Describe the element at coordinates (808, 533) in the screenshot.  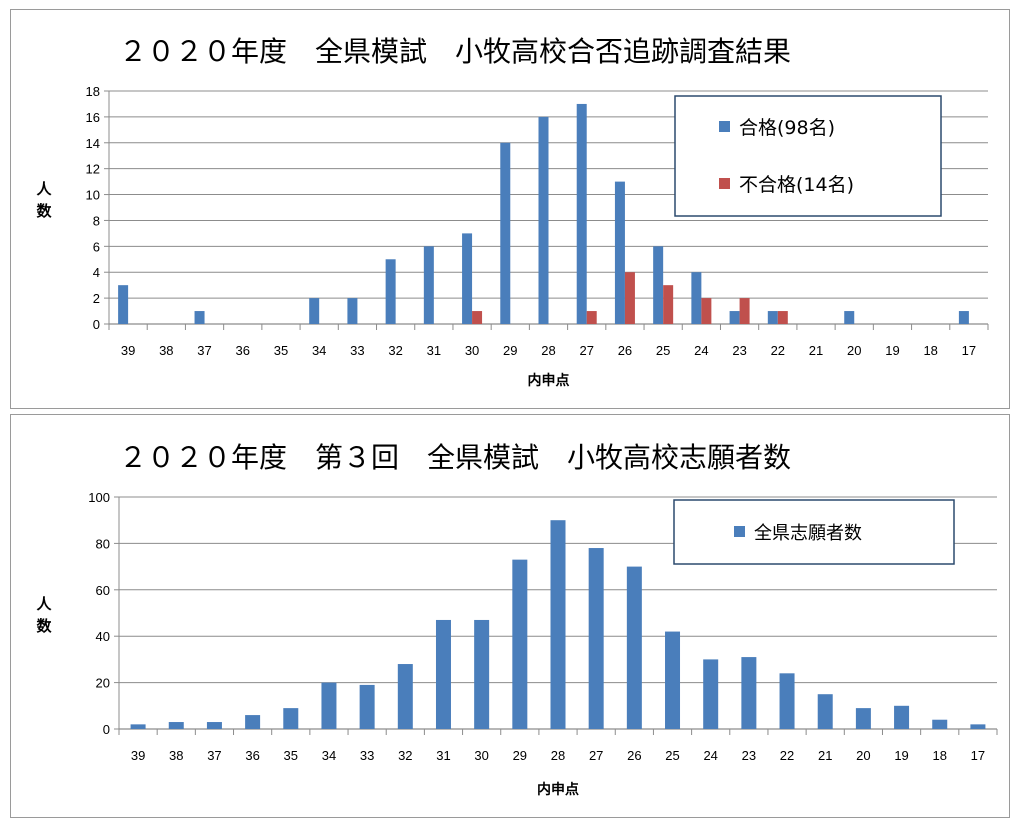
I see `legend-label-1: 全県志願者数` at that location.